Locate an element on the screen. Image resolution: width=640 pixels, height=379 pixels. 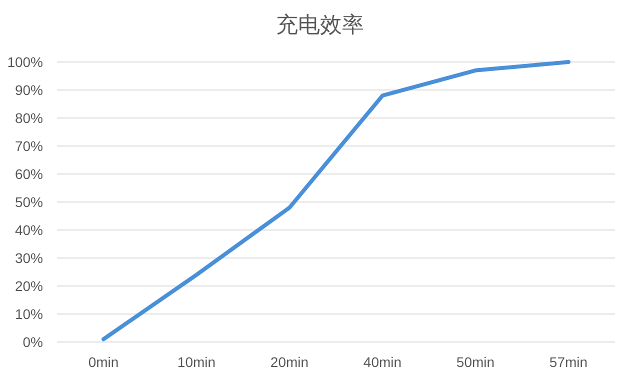
y-tick-label: 20% is located at coordinates (28, 286).